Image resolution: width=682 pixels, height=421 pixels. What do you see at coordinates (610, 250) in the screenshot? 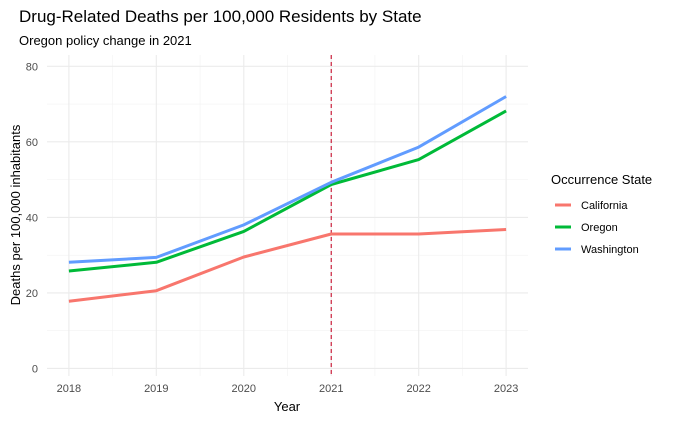
I see `legend-label-washington: Washington` at bounding box center [610, 250].